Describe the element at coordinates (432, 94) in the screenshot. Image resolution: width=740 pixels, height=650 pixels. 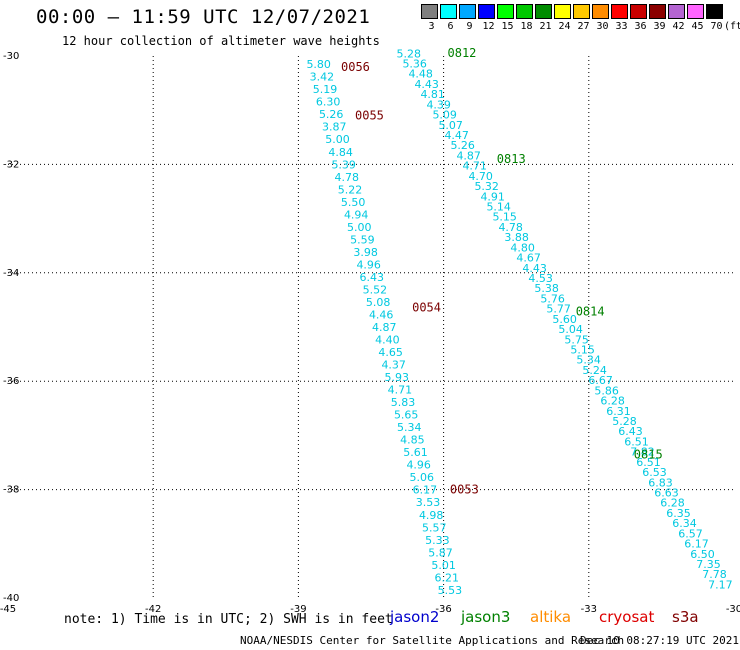
I see `wave-height-value: 4.81` at that location.